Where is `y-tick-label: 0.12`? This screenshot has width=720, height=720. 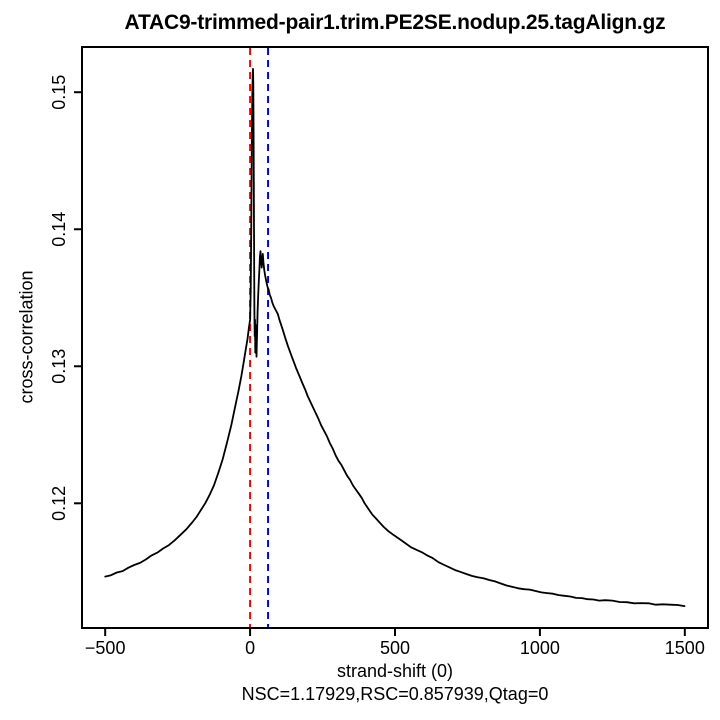 y-tick-label: 0.12 is located at coordinates (59, 503).